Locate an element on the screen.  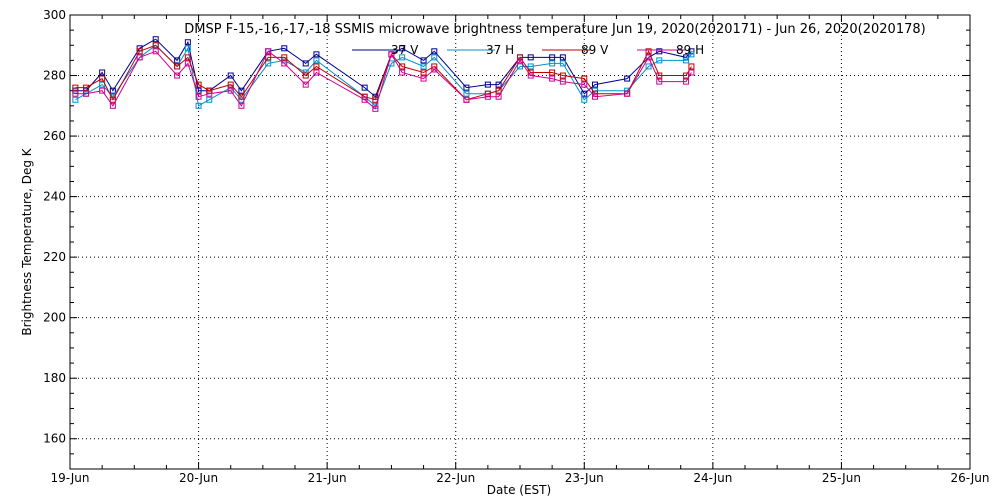
legend-label: 37 H is located at coordinates (500, 50).